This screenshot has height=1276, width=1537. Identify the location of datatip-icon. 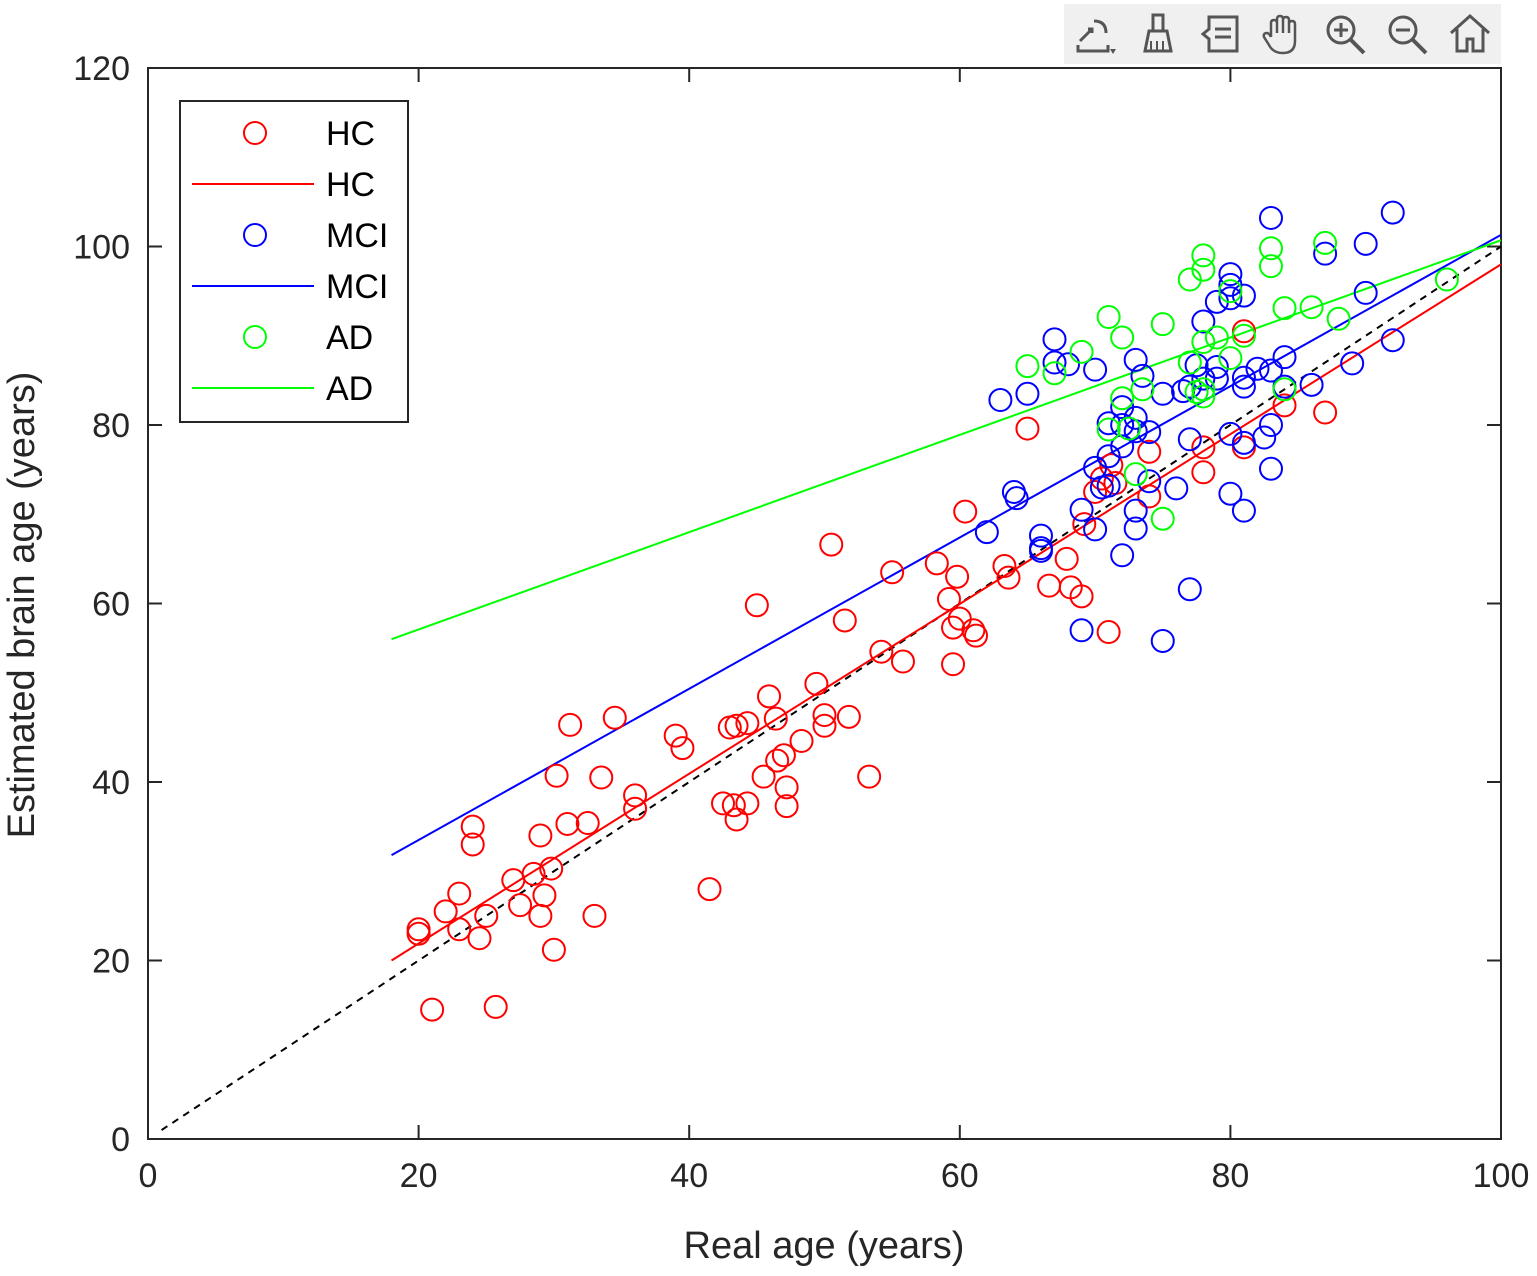
(1219, 34).